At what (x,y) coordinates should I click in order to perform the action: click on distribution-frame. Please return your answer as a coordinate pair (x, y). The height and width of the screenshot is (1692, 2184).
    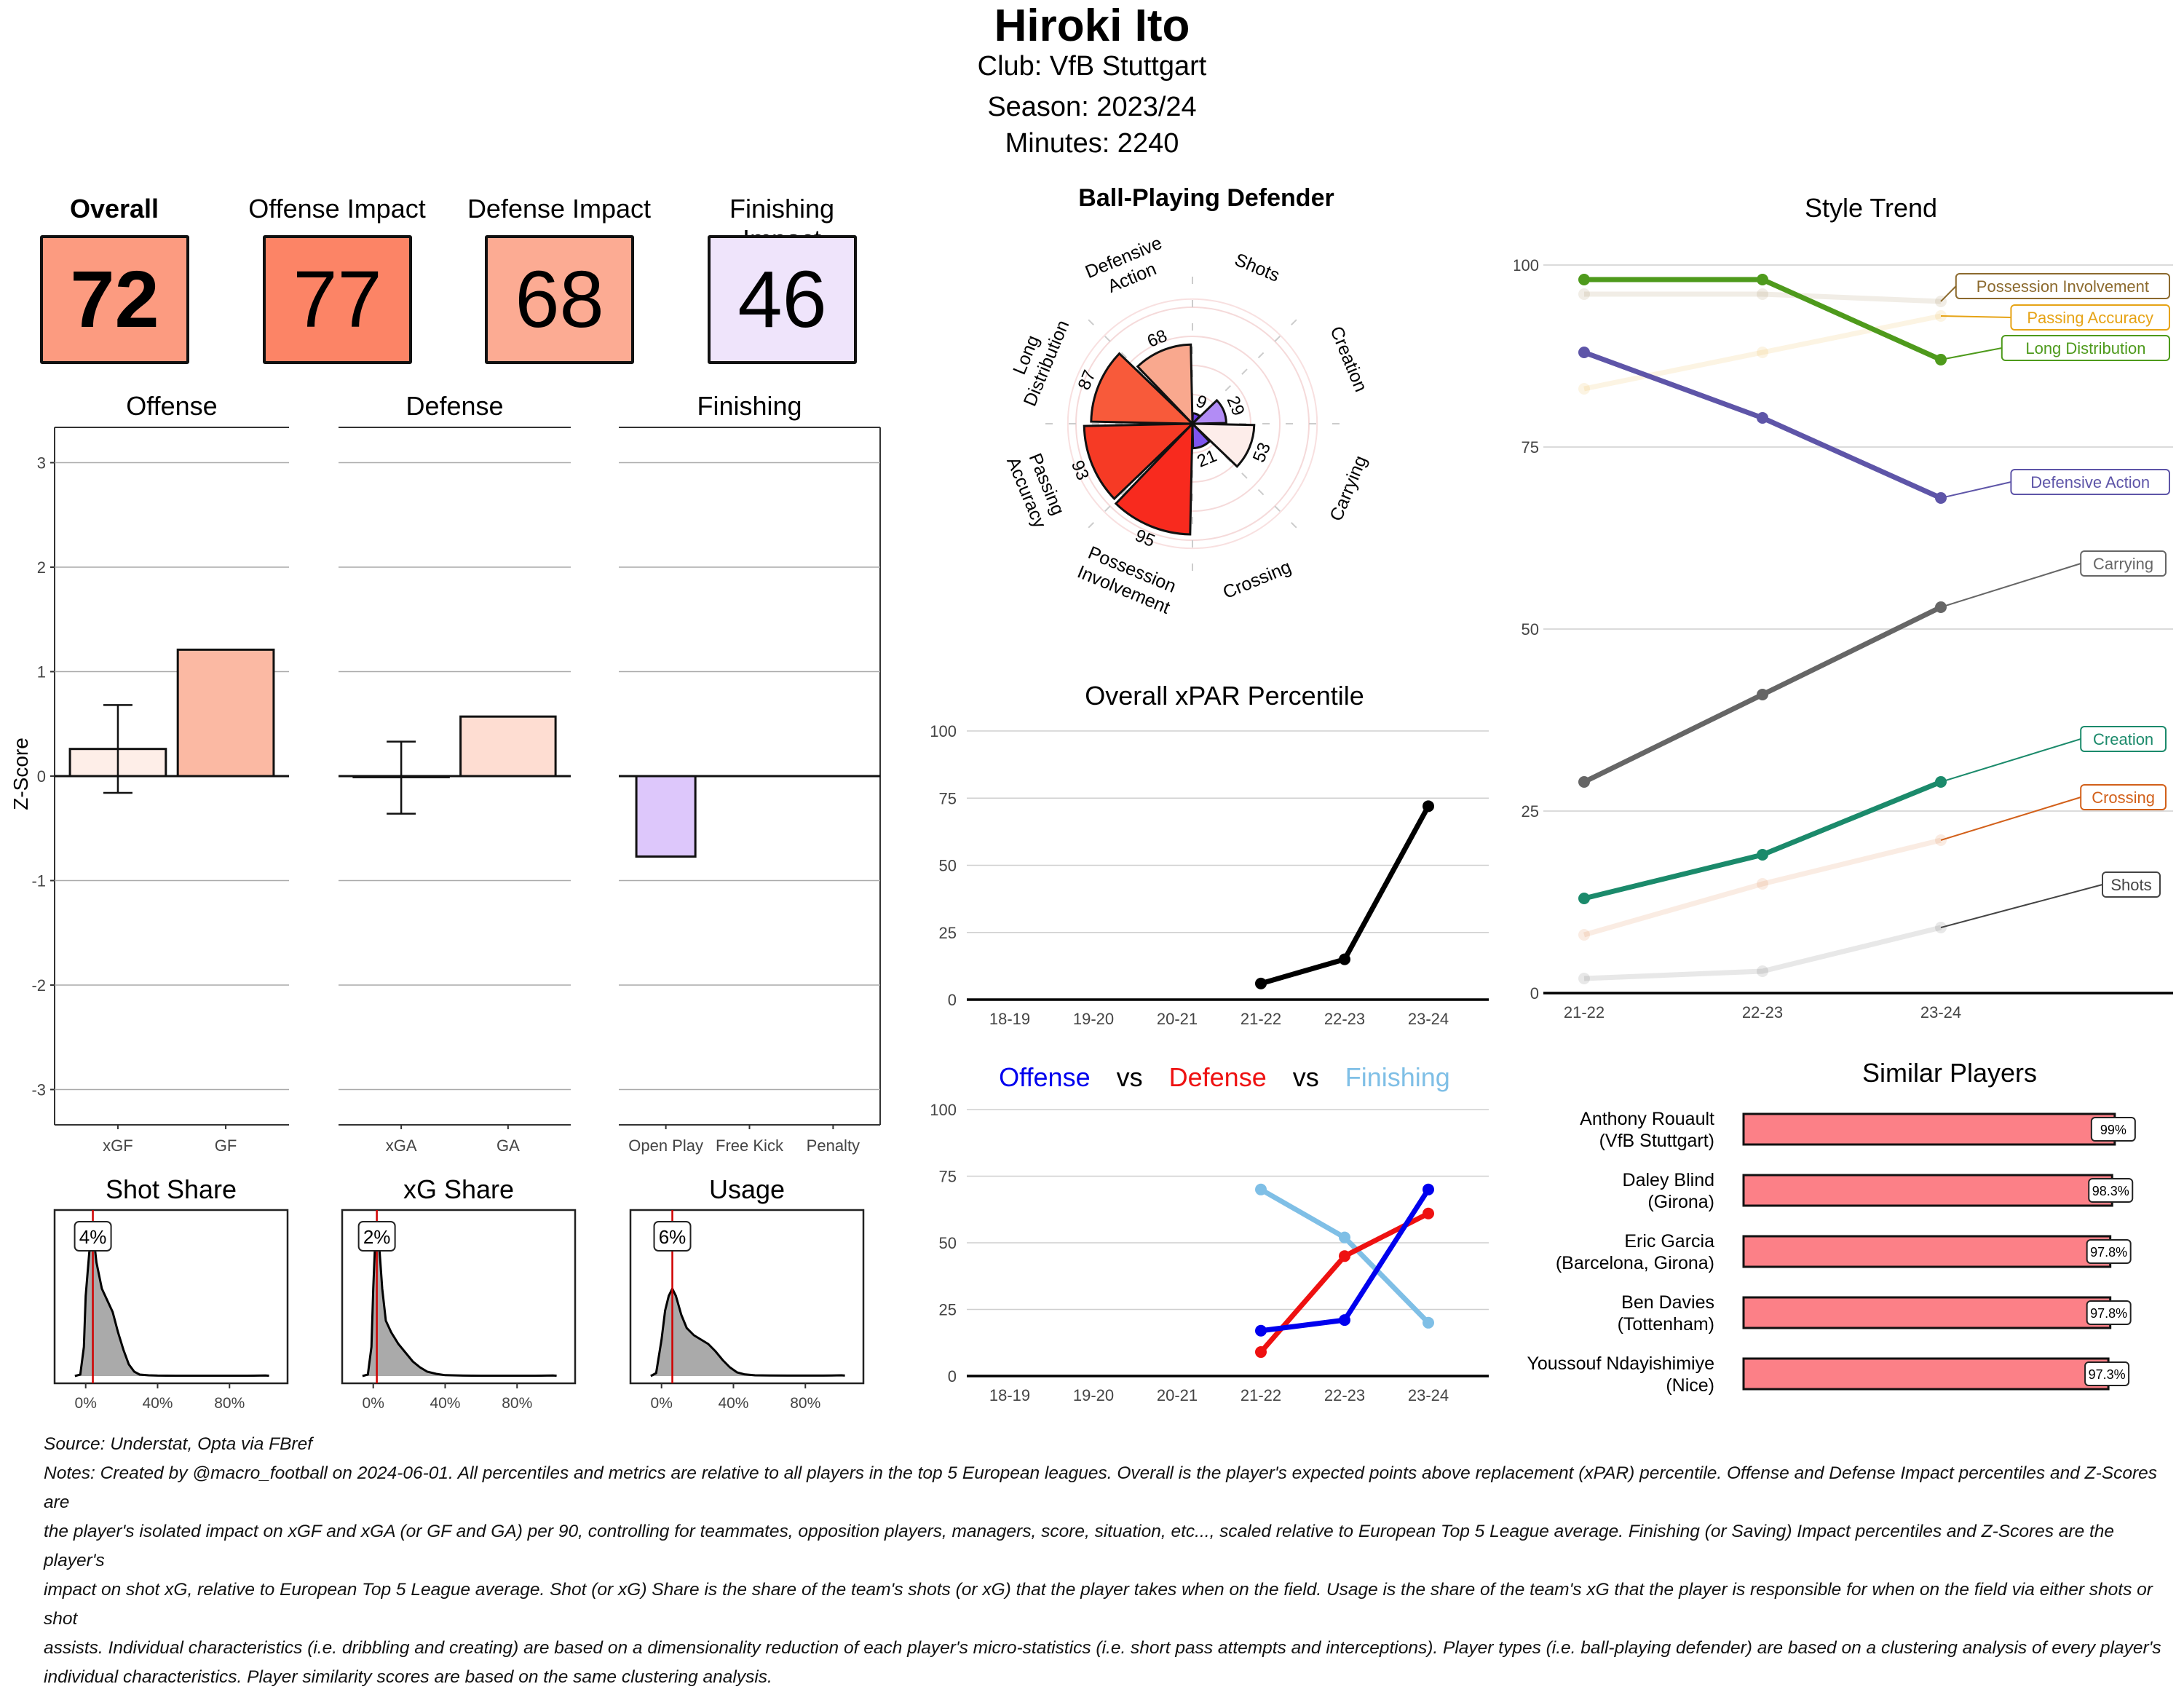
    Looking at the image, I should click on (171, 1297).